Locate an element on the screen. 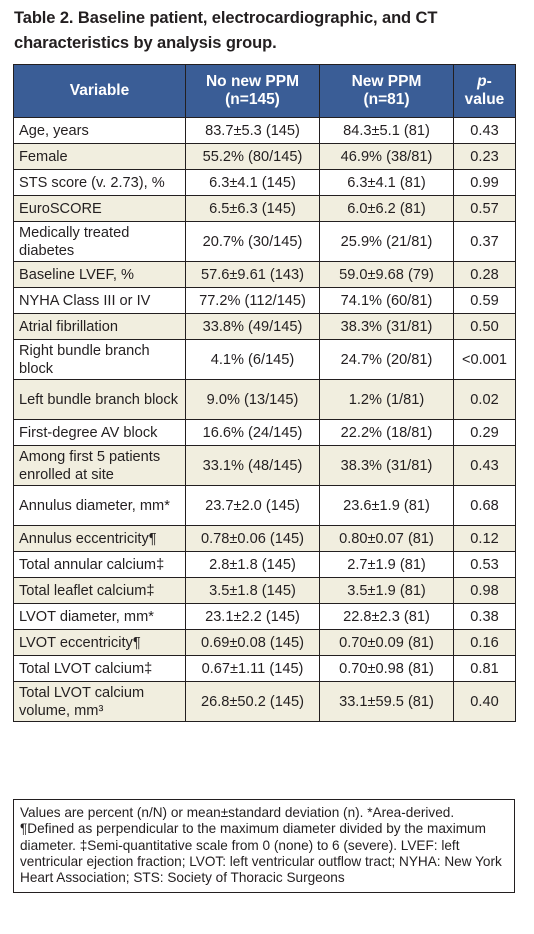  cell-no-new-ppm: 0.78±0.06 (145) is located at coordinates (252, 538).